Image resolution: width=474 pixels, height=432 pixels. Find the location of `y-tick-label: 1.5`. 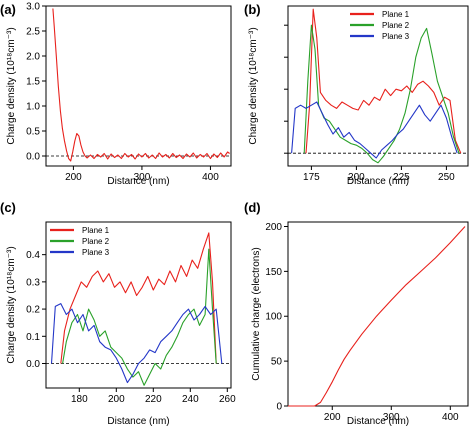

y-tick-label: 1.5 is located at coordinates (33, 82).